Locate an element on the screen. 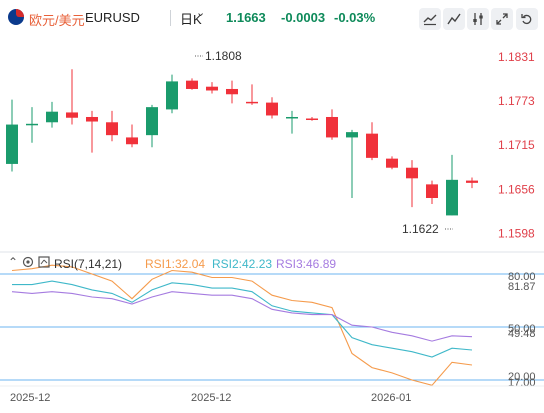 The image size is (544, 413). rsi-tick-49: 49.48 is located at coordinates (522, 334).